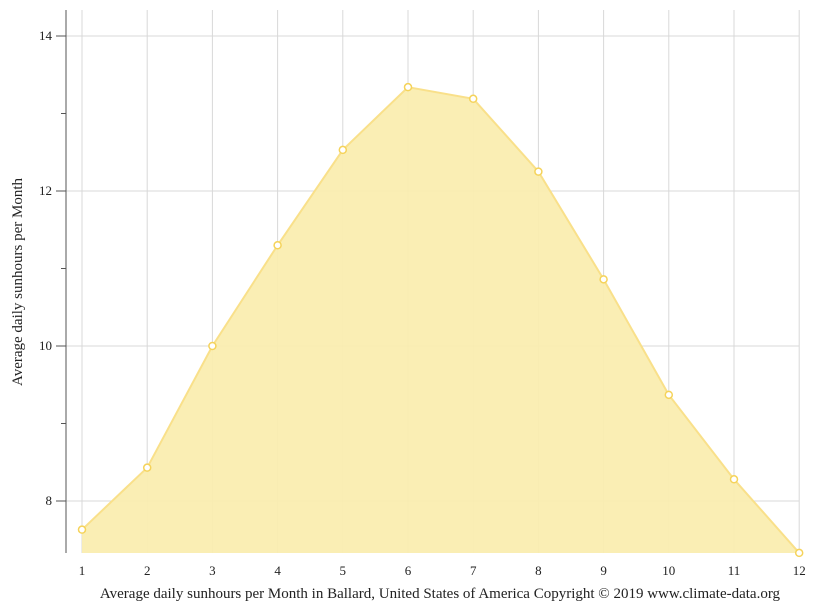  What do you see at coordinates (799, 570) in the screenshot?
I see `x-tick-label: 12` at bounding box center [799, 570].